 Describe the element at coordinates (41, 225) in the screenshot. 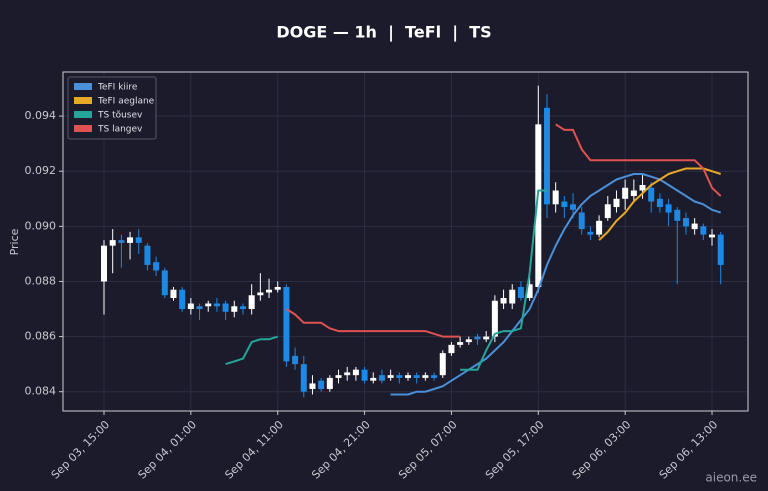

I see `y-tick-label: 0.090` at that location.